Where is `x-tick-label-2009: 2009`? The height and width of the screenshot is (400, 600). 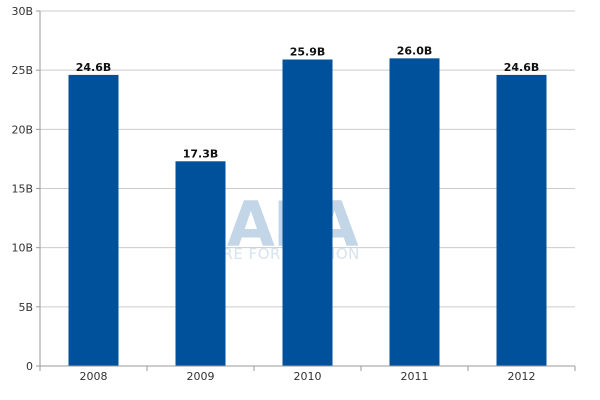
x-tick-label-2009: 2009 is located at coordinates (201, 376).